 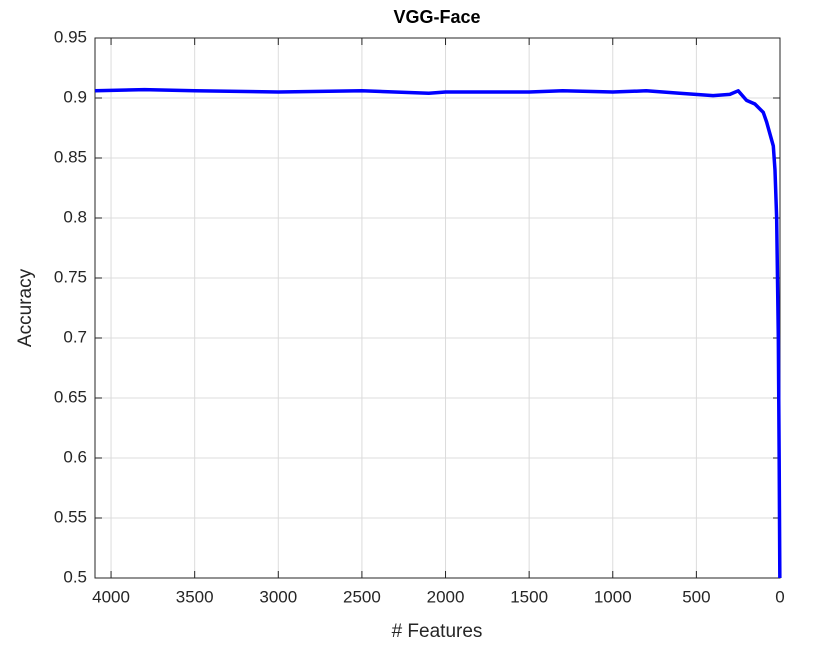 I want to click on y-tick-label: 0.6, so click(x=75, y=456).